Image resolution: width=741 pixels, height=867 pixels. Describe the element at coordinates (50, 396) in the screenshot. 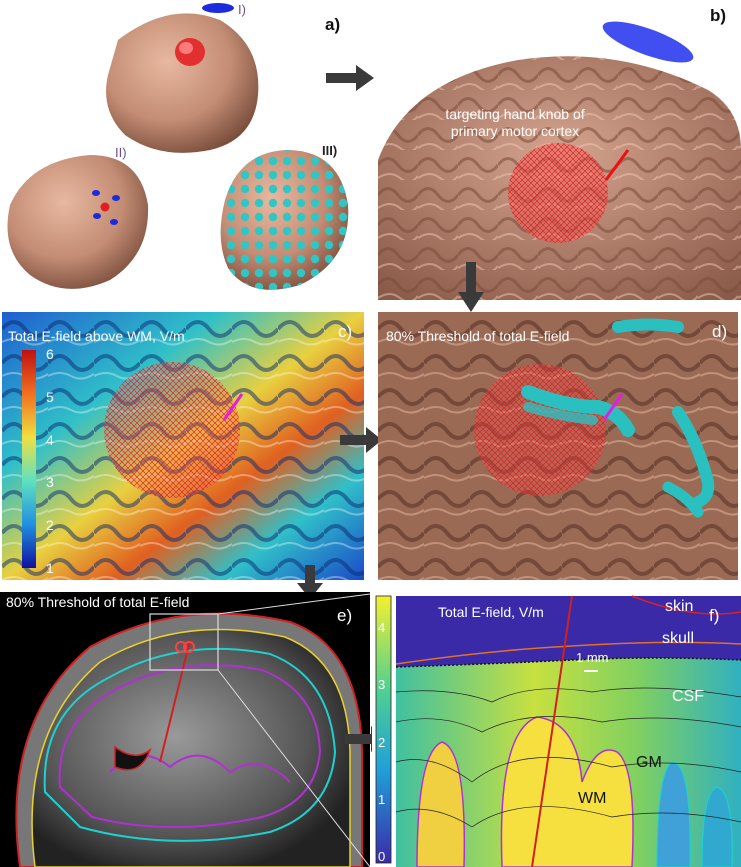

I see `colorbar-c-tick: 5` at that location.